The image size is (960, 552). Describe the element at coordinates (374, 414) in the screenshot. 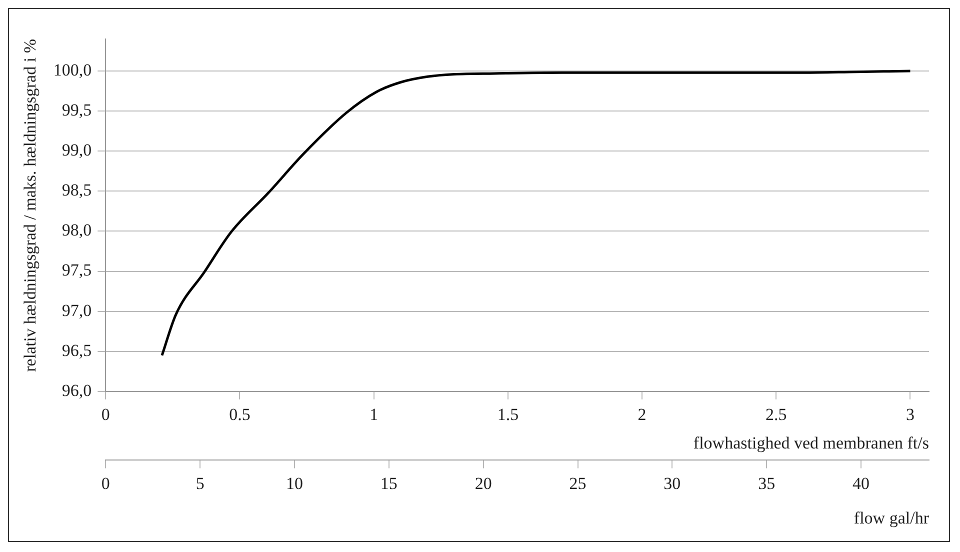

I see `x-tick-label: 1` at that location.